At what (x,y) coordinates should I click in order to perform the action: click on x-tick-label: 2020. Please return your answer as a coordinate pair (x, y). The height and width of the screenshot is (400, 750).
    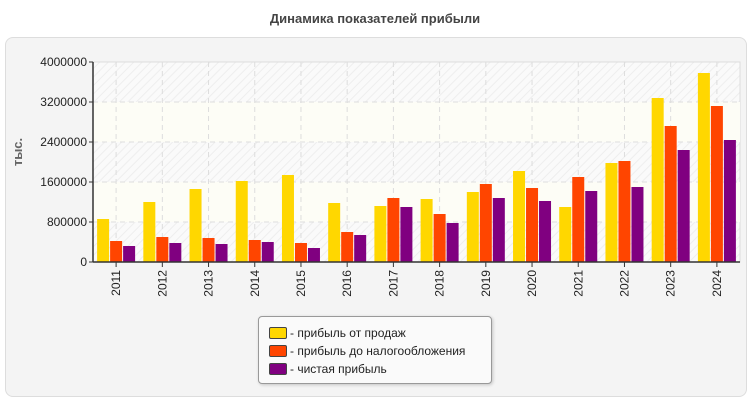
    Looking at the image, I should click on (532, 283).